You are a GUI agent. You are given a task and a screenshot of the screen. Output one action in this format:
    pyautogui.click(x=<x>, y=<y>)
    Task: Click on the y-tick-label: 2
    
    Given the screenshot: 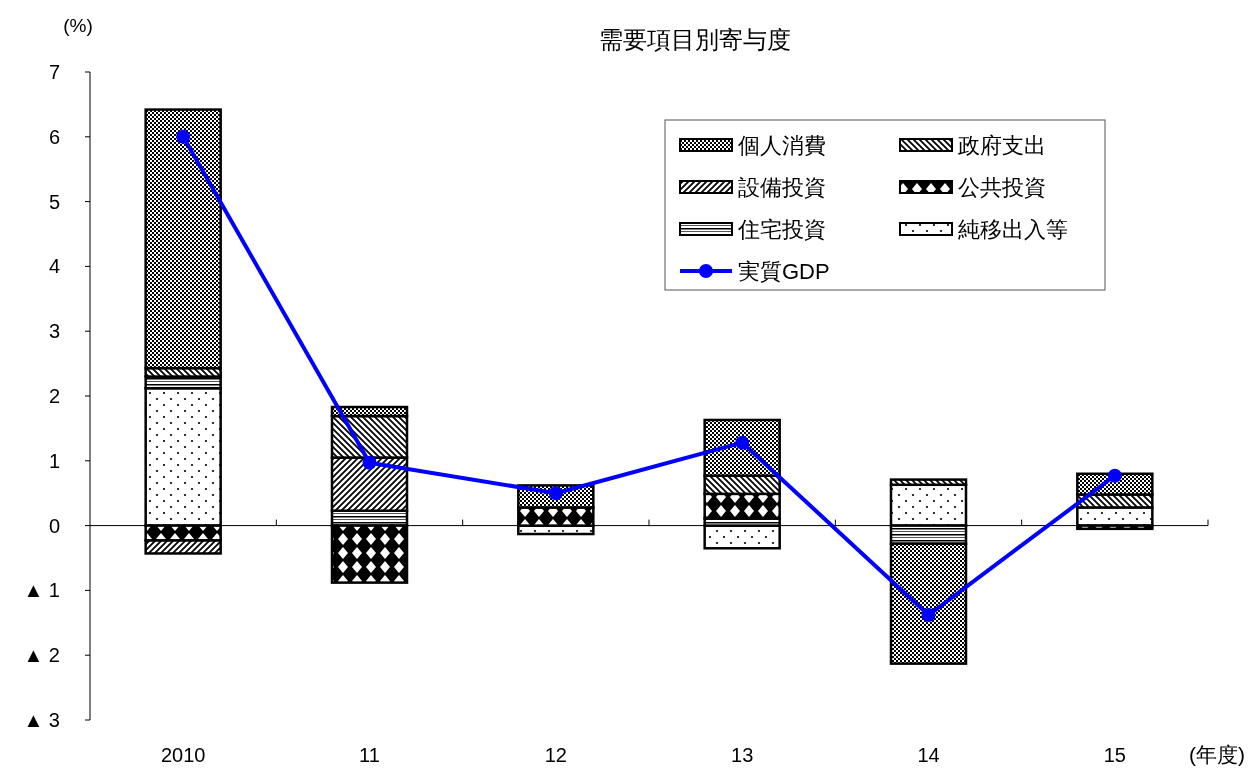 What is the action you would take?
    pyautogui.click(x=54, y=396)
    